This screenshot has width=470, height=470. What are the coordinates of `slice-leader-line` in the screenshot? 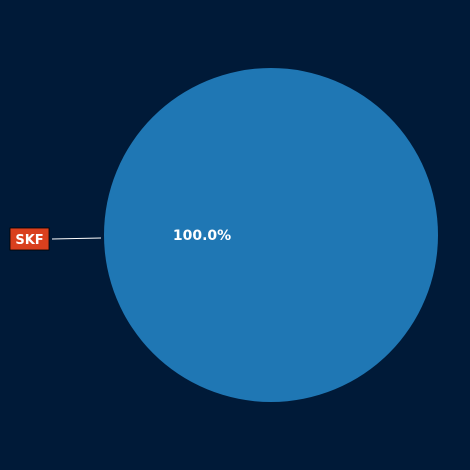 It's located at (76, 238).